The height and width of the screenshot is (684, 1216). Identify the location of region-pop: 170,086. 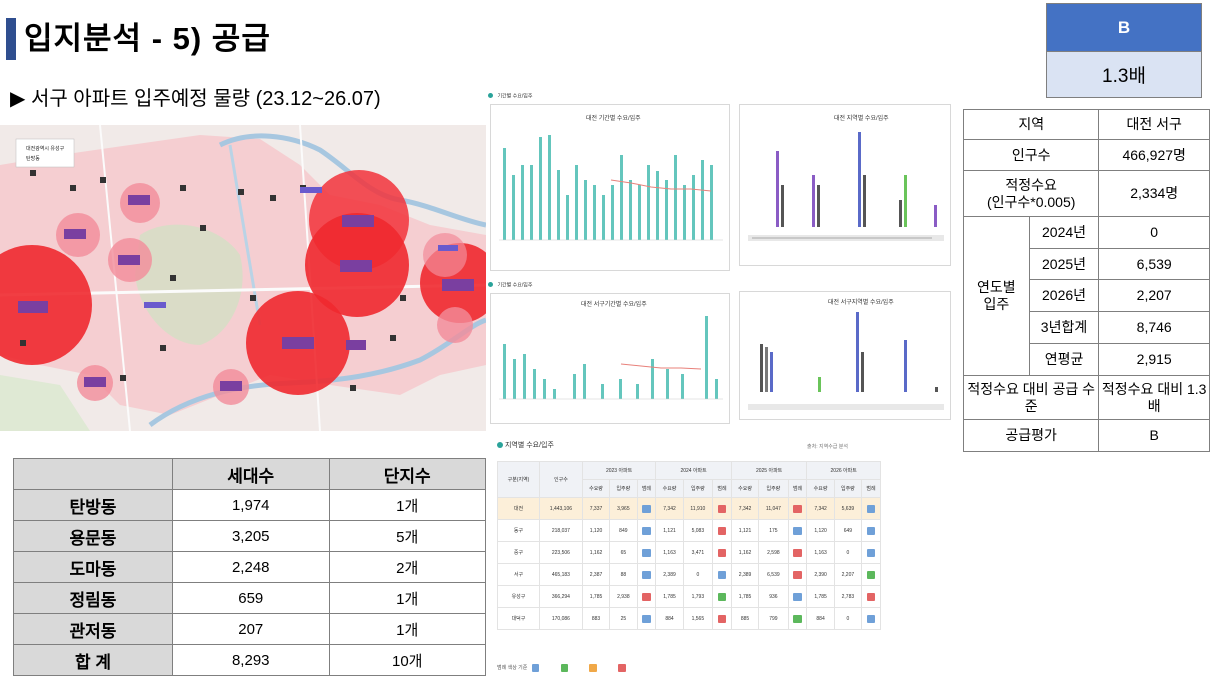
(560, 618).